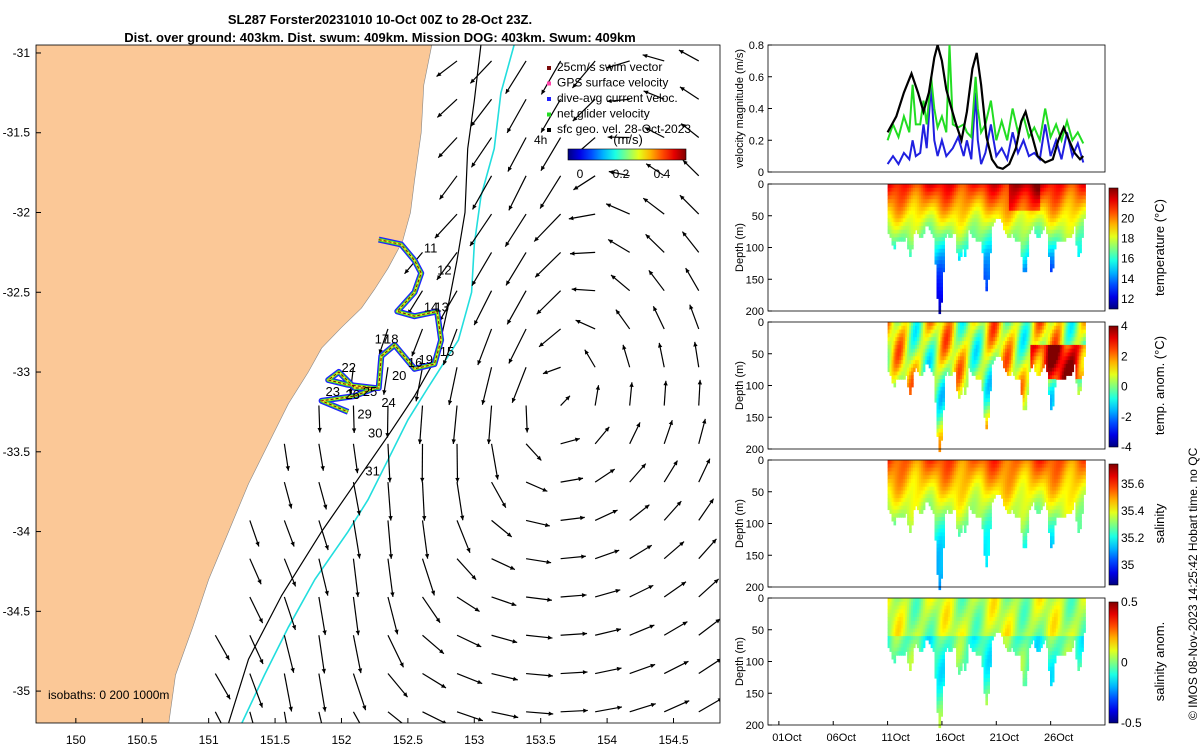 This screenshot has height=750, width=1200. What do you see at coordinates (1133, 511) in the screenshot?
I see `colorbar-tick-label: 35.4` at bounding box center [1133, 511].